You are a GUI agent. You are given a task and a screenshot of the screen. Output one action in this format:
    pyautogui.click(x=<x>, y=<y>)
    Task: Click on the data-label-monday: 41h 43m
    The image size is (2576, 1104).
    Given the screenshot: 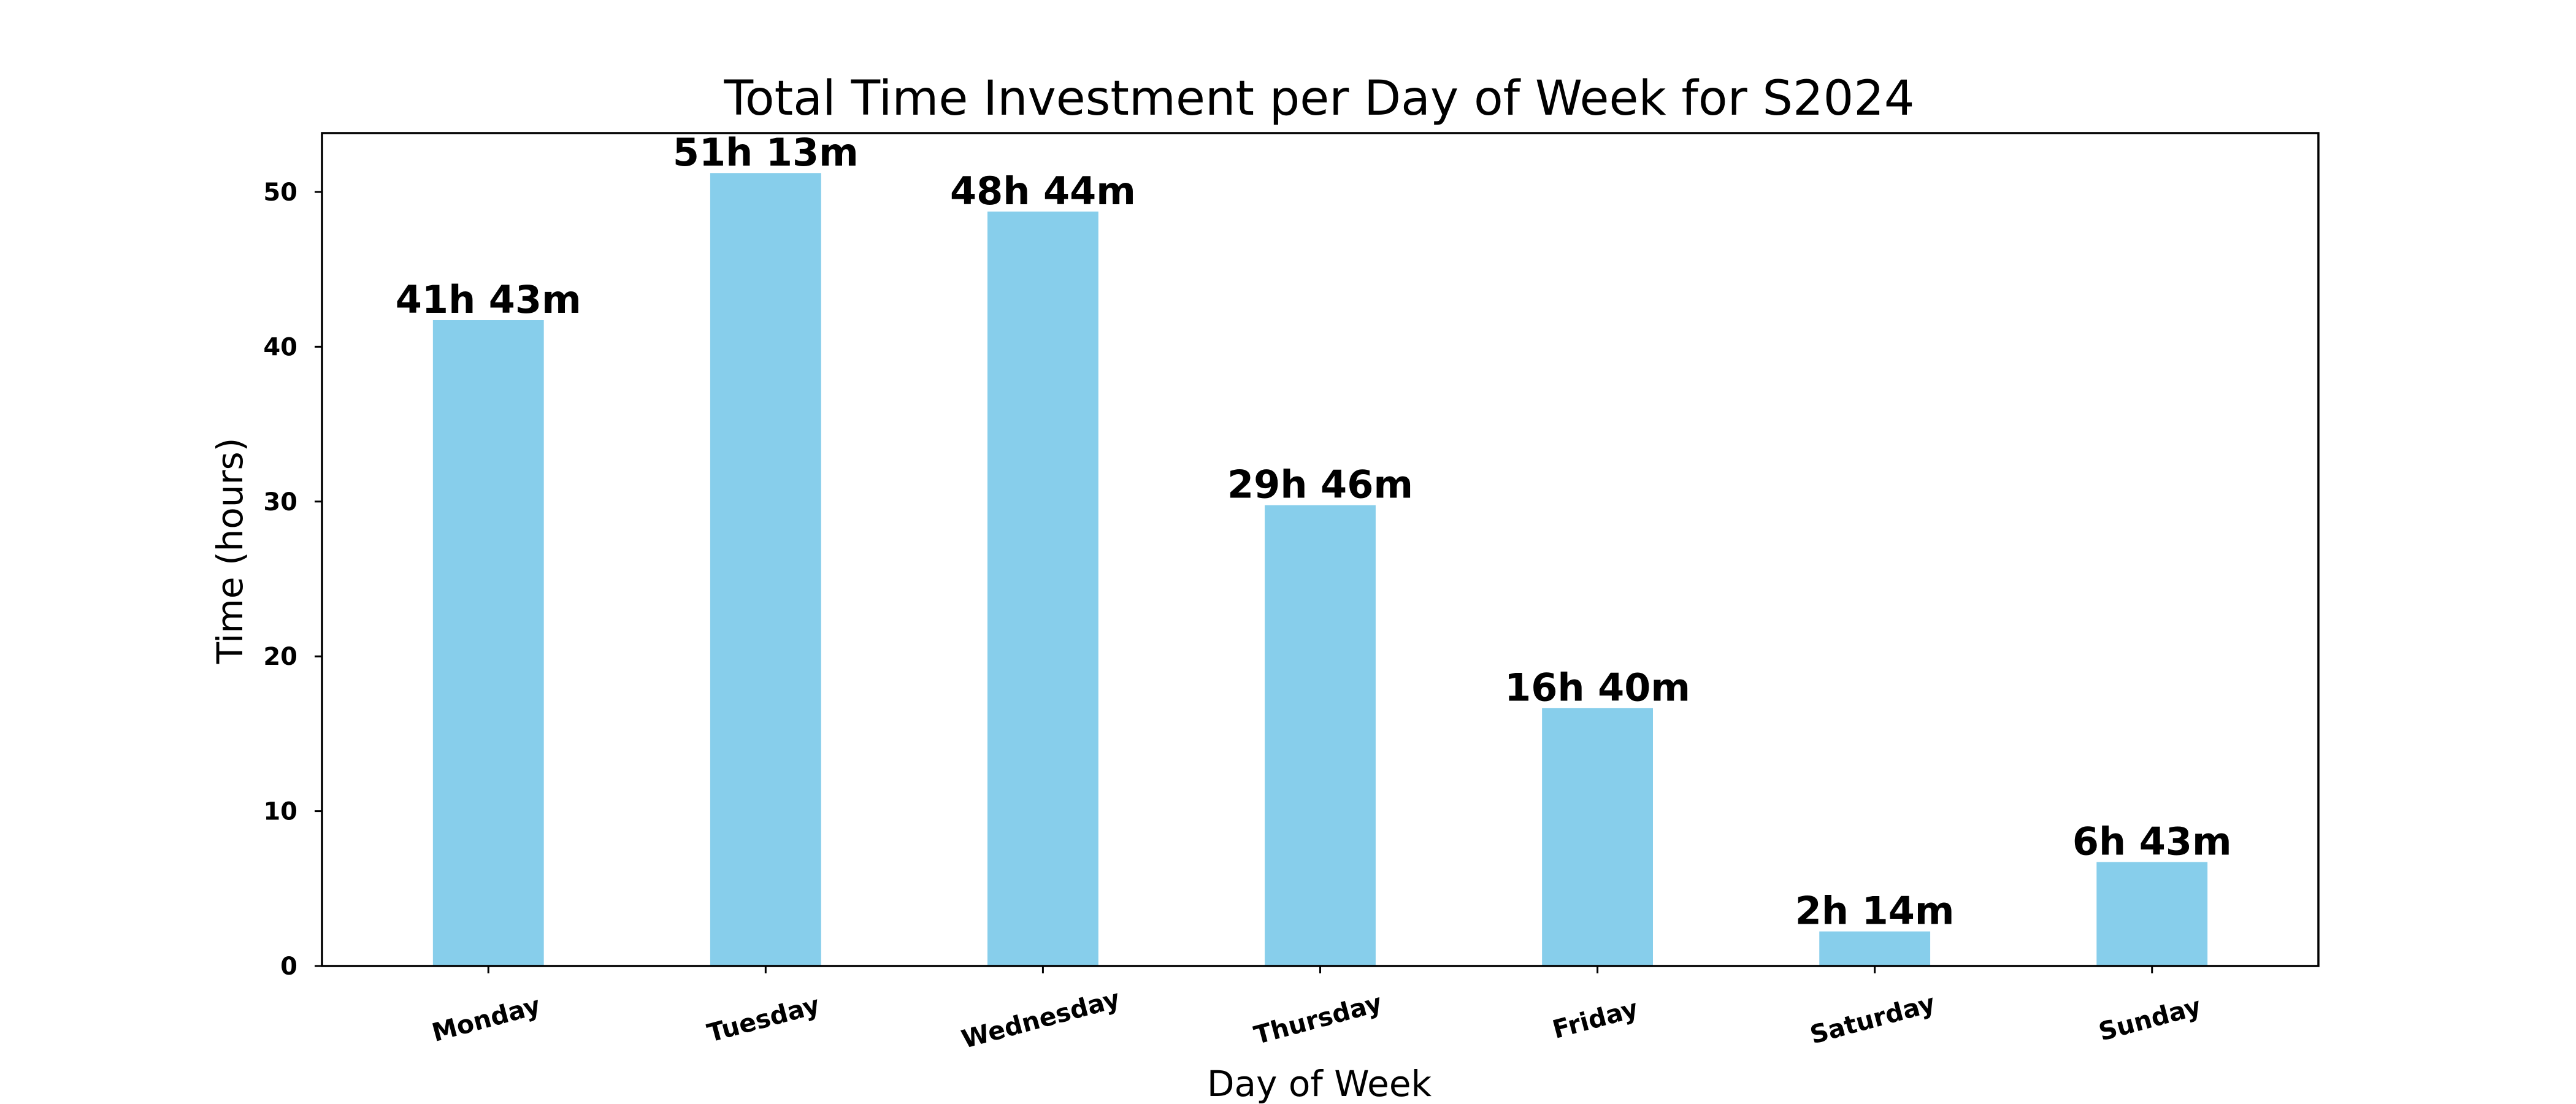 What is the action you would take?
    pyautogui.click(x=488, y=299)
    